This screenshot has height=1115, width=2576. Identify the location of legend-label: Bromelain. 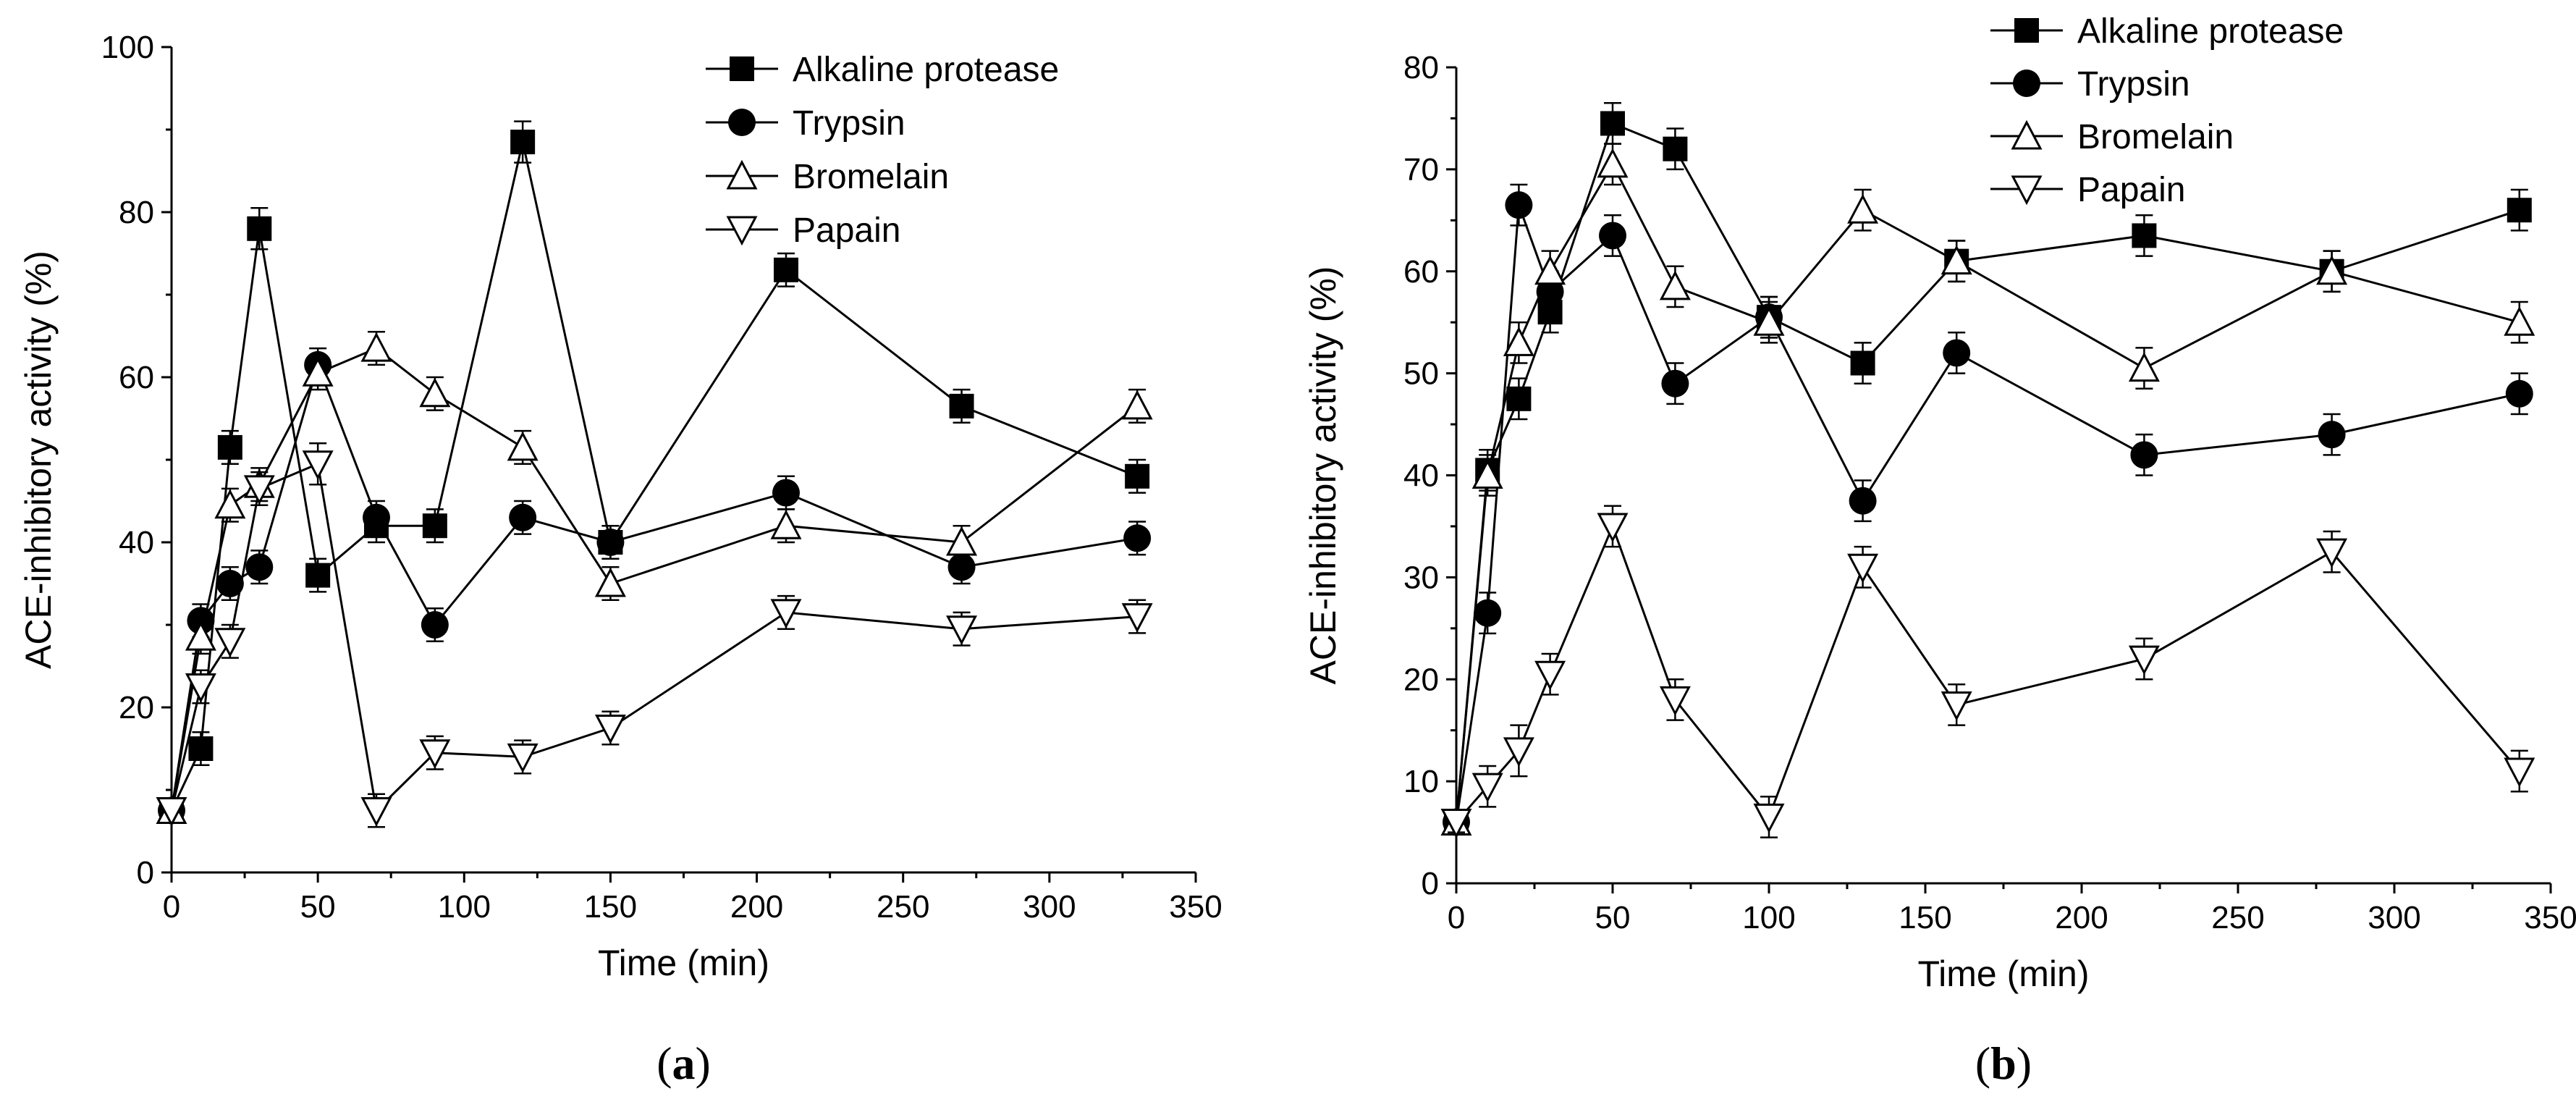
(2156, 137).